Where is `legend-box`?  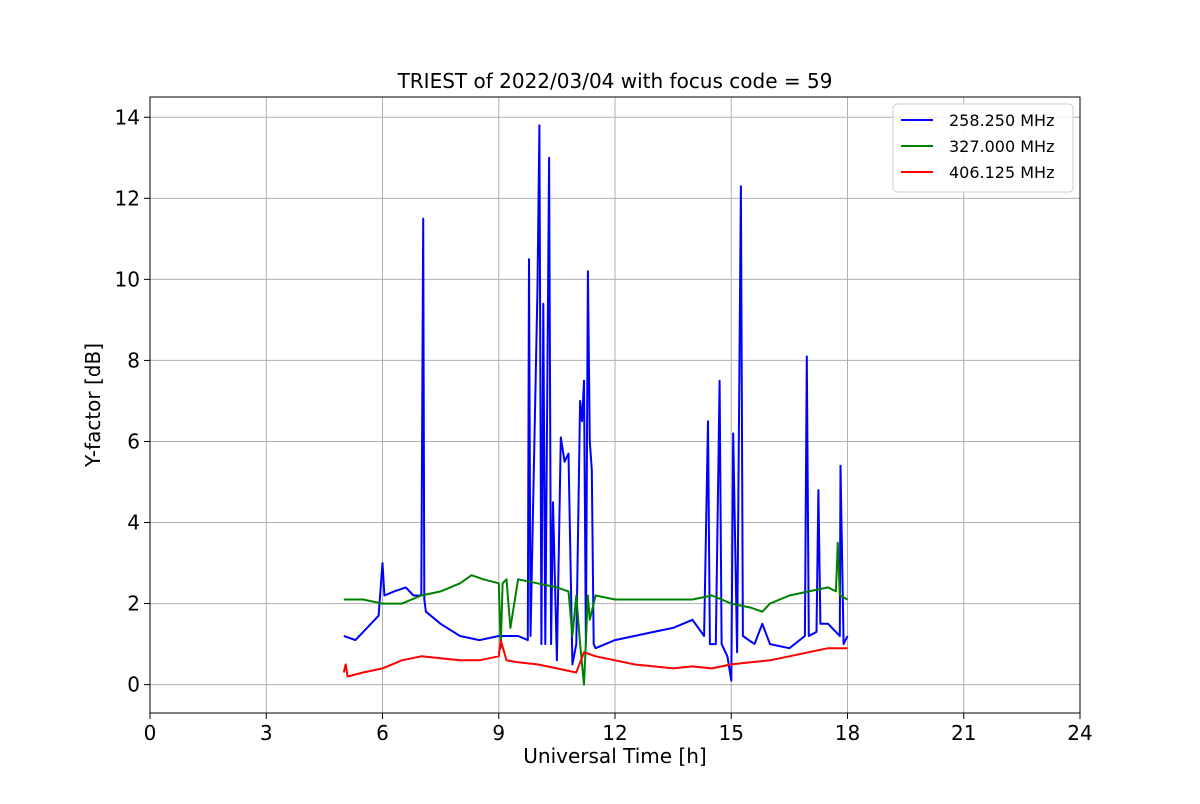
legend-box is located at coordinates (983, 148).